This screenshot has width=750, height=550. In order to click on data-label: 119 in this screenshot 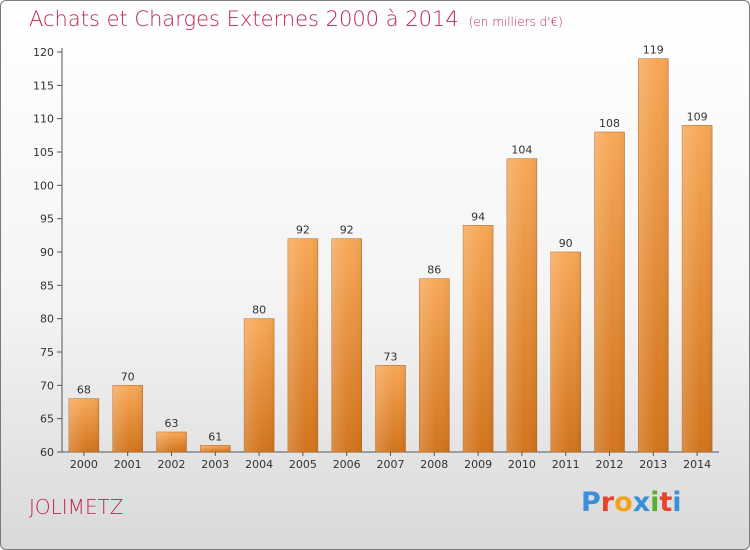, I will do `click(653, 50)`.